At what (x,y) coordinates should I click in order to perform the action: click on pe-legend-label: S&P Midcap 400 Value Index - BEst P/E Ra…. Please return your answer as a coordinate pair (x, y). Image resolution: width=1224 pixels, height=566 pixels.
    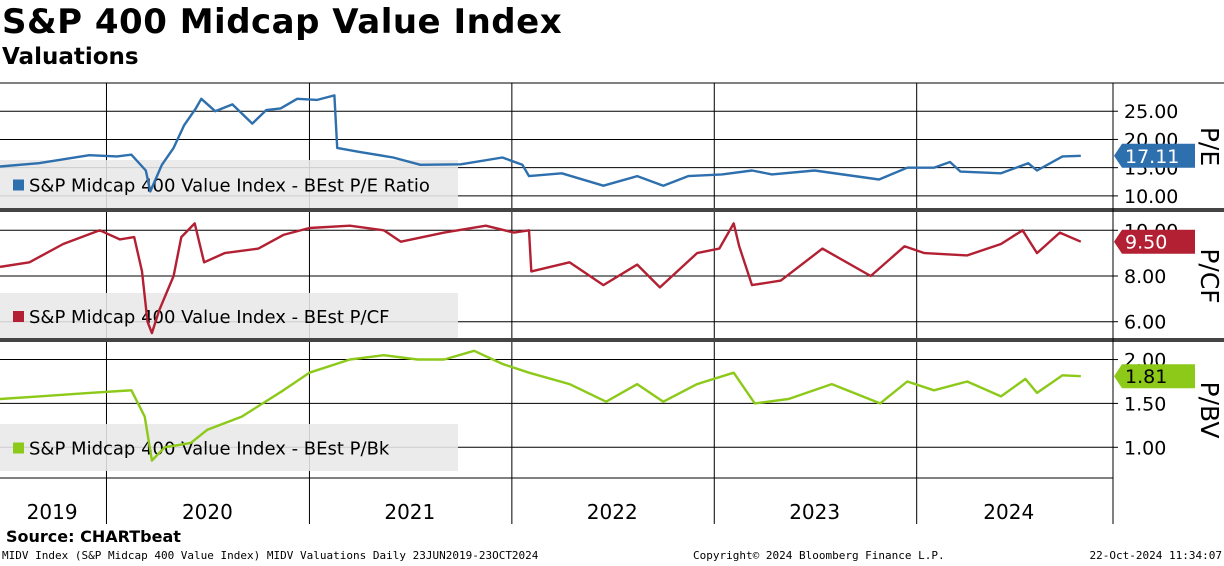
    Looking at the image, I should click on (229, 186).